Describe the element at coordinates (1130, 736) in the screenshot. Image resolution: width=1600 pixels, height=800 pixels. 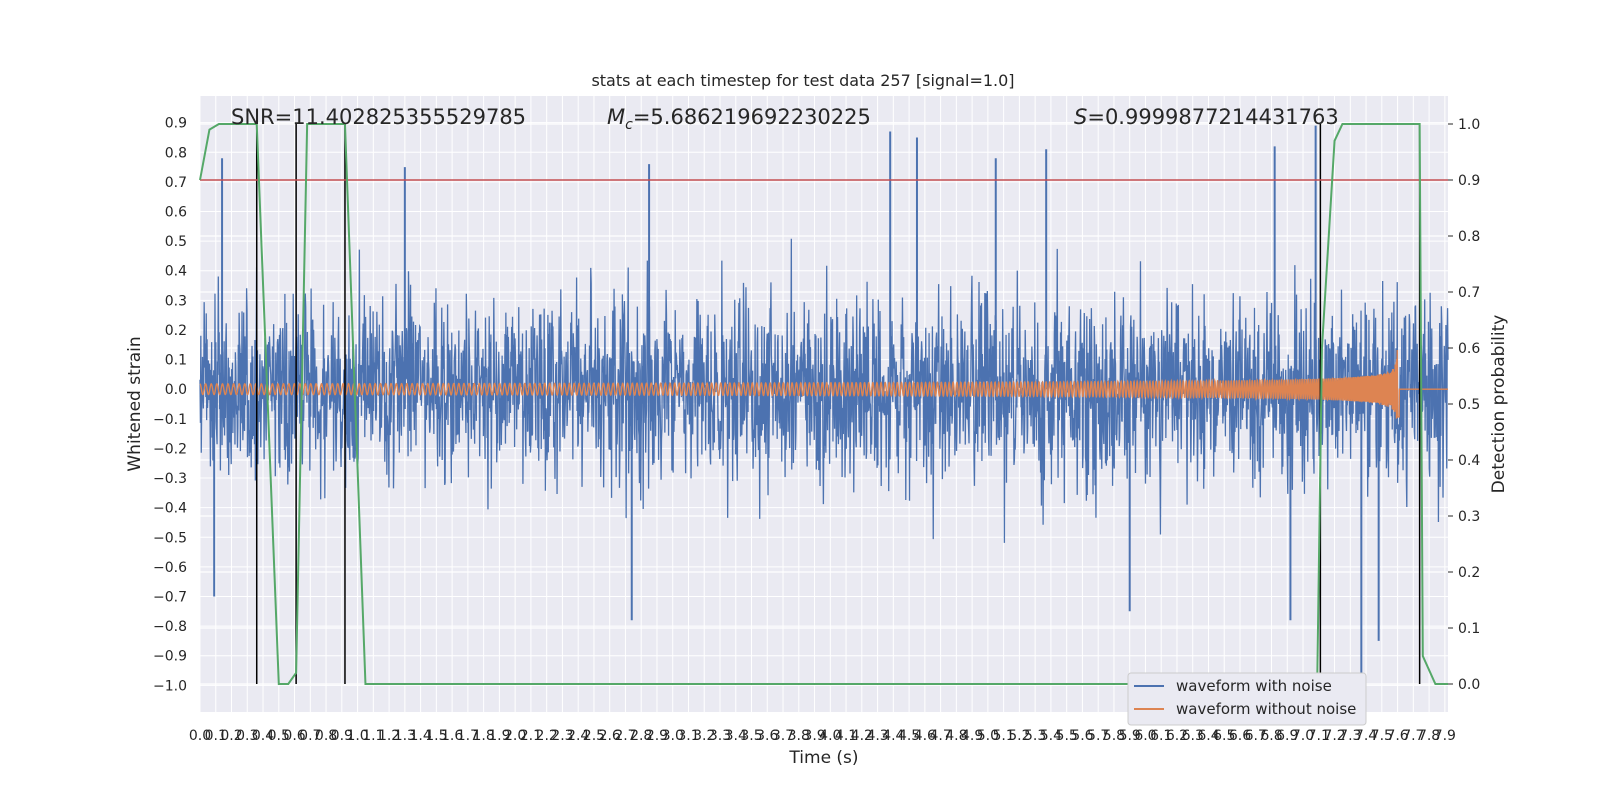
I see `x-tick-label: 5.9` at that location.